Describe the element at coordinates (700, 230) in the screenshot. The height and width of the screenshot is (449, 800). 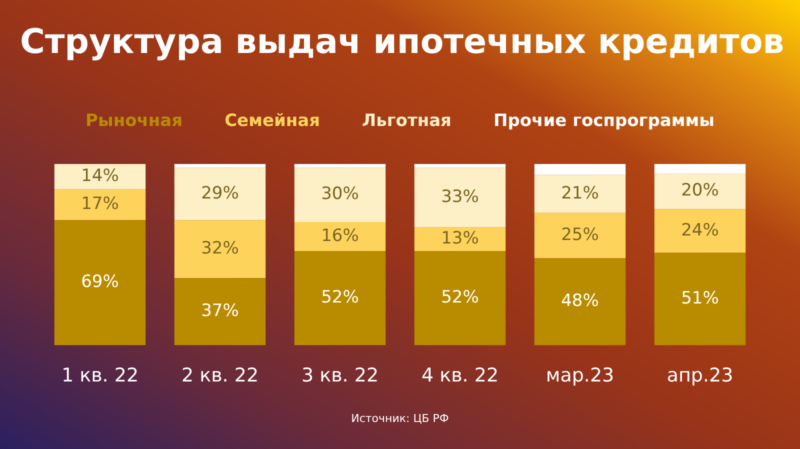
I see `data-label: 24%` at that location.